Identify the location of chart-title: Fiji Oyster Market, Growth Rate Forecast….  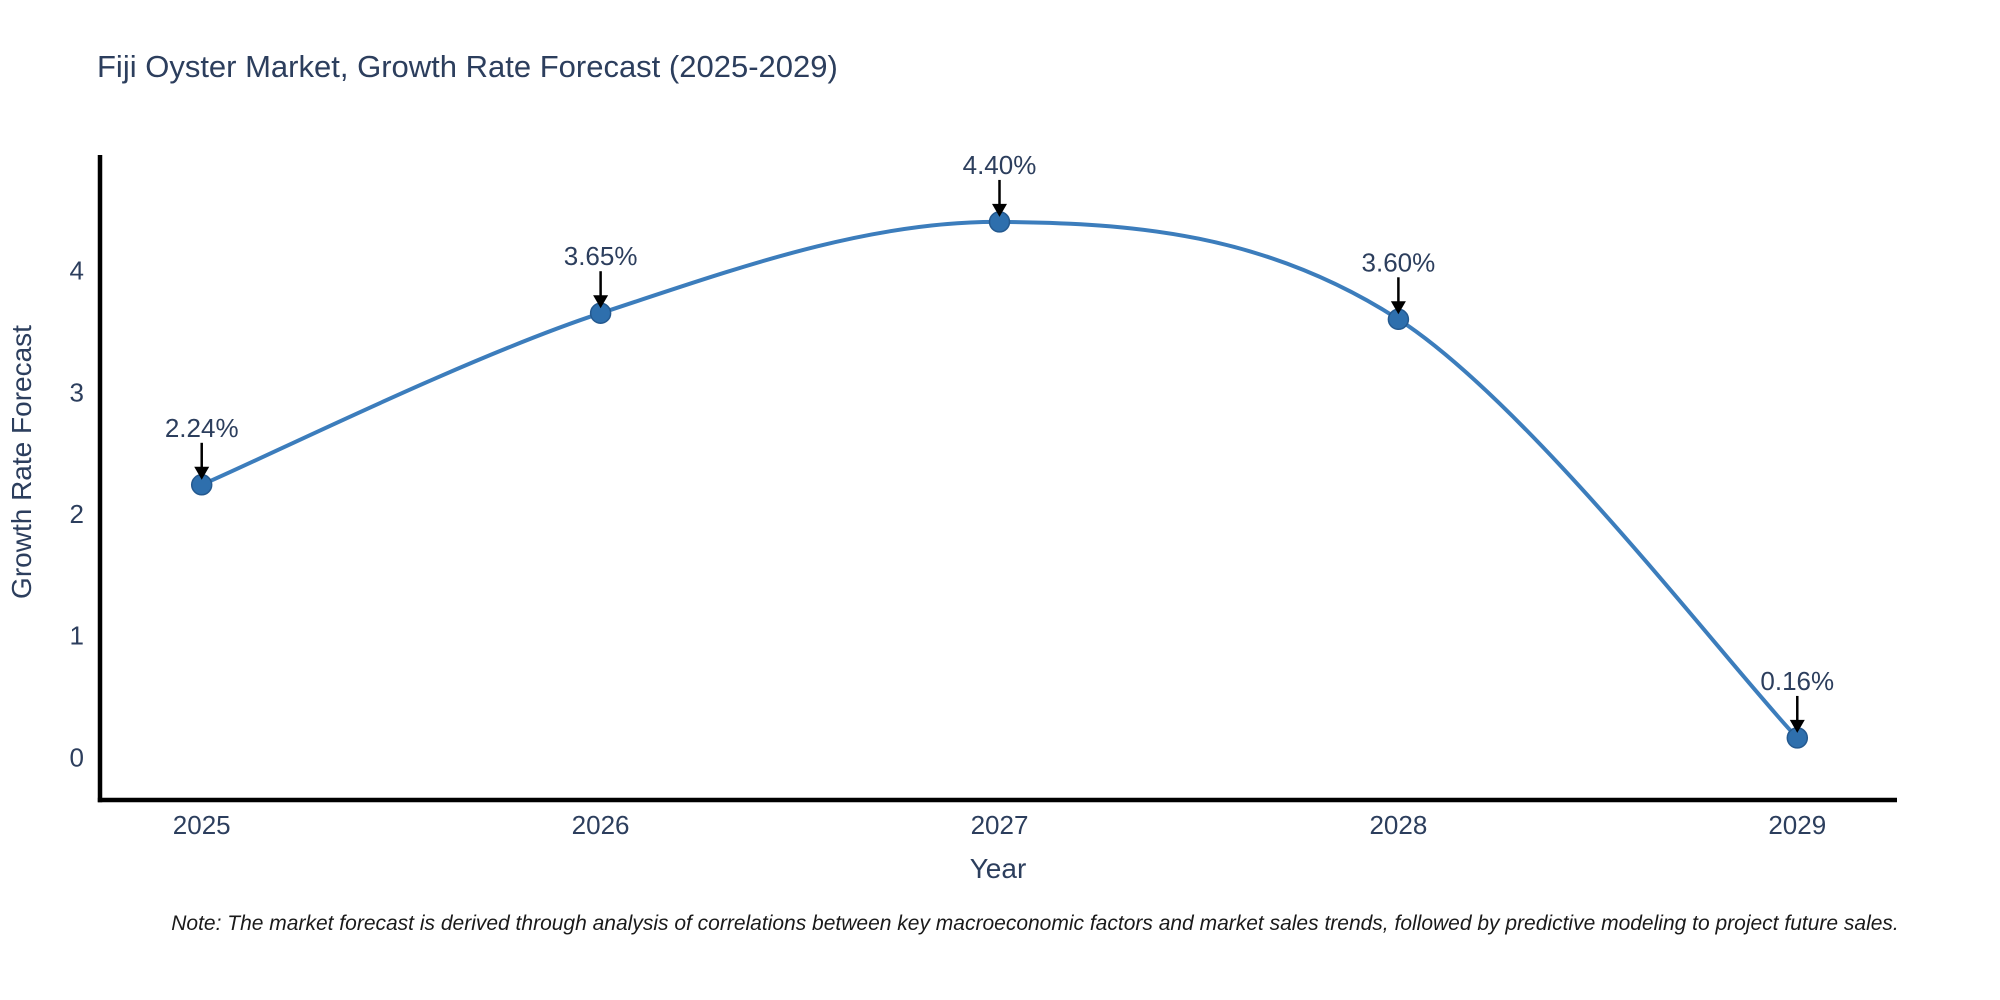
(467, 66).